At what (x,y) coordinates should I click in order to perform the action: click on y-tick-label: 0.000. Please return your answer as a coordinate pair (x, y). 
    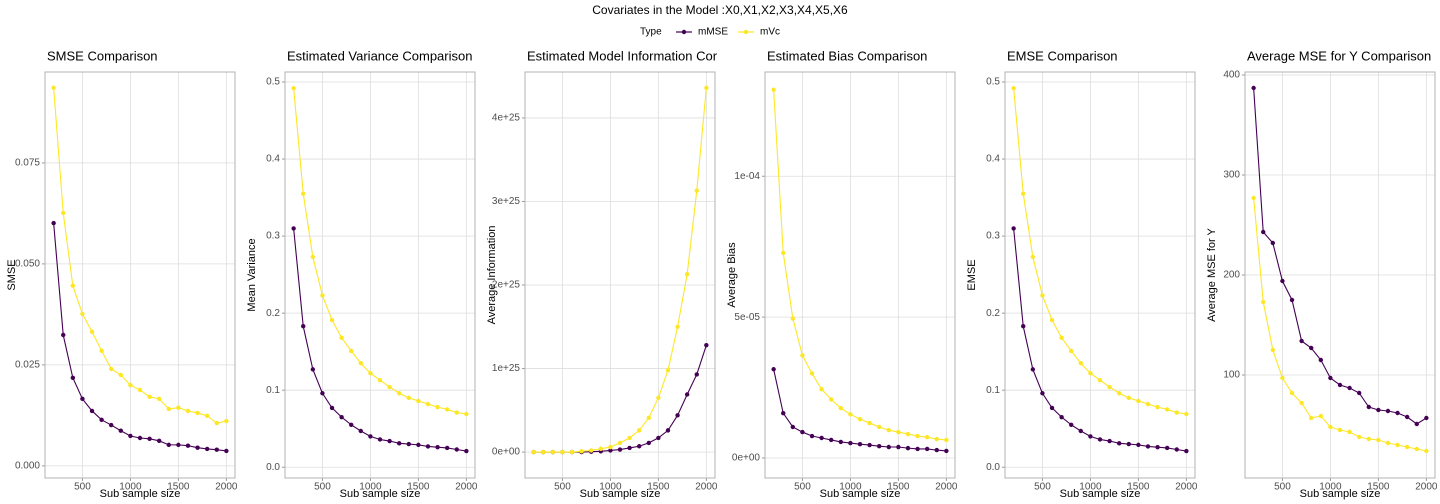
    Looking at the image, I should click on (27, 466).